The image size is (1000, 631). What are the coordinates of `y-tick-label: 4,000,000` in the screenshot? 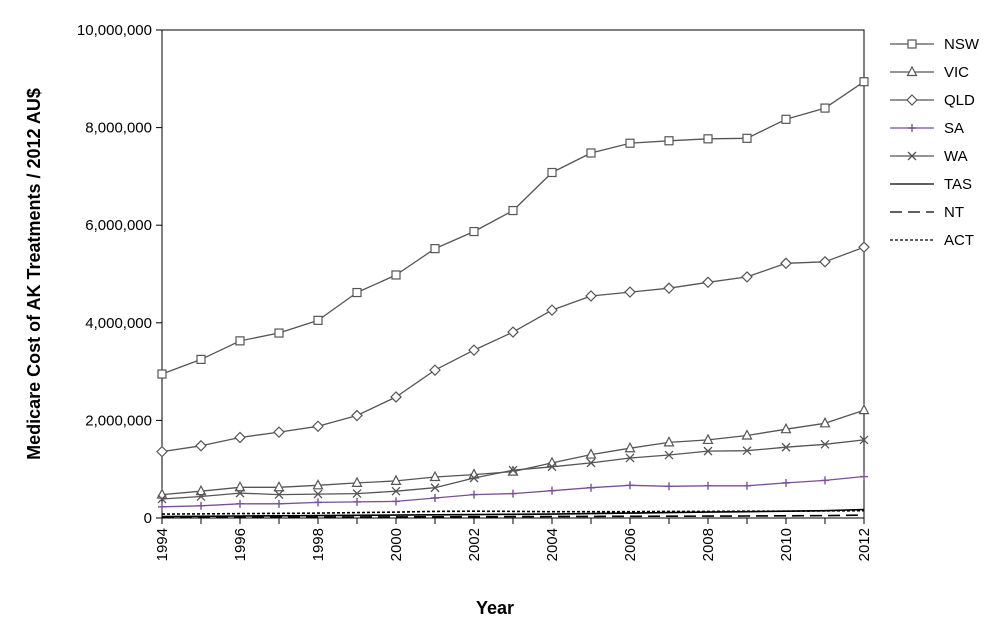 It's located at (118, 323).